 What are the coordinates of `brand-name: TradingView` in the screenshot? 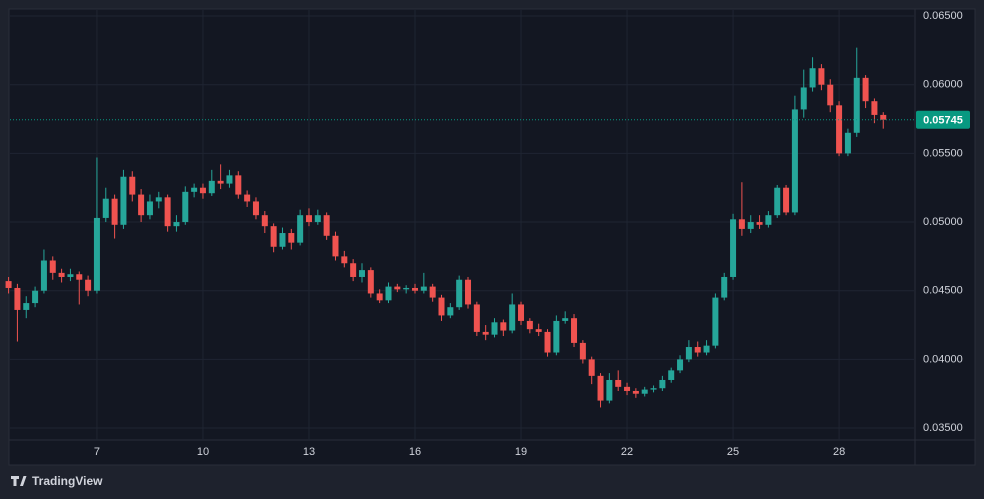 It's located at (67, 481).